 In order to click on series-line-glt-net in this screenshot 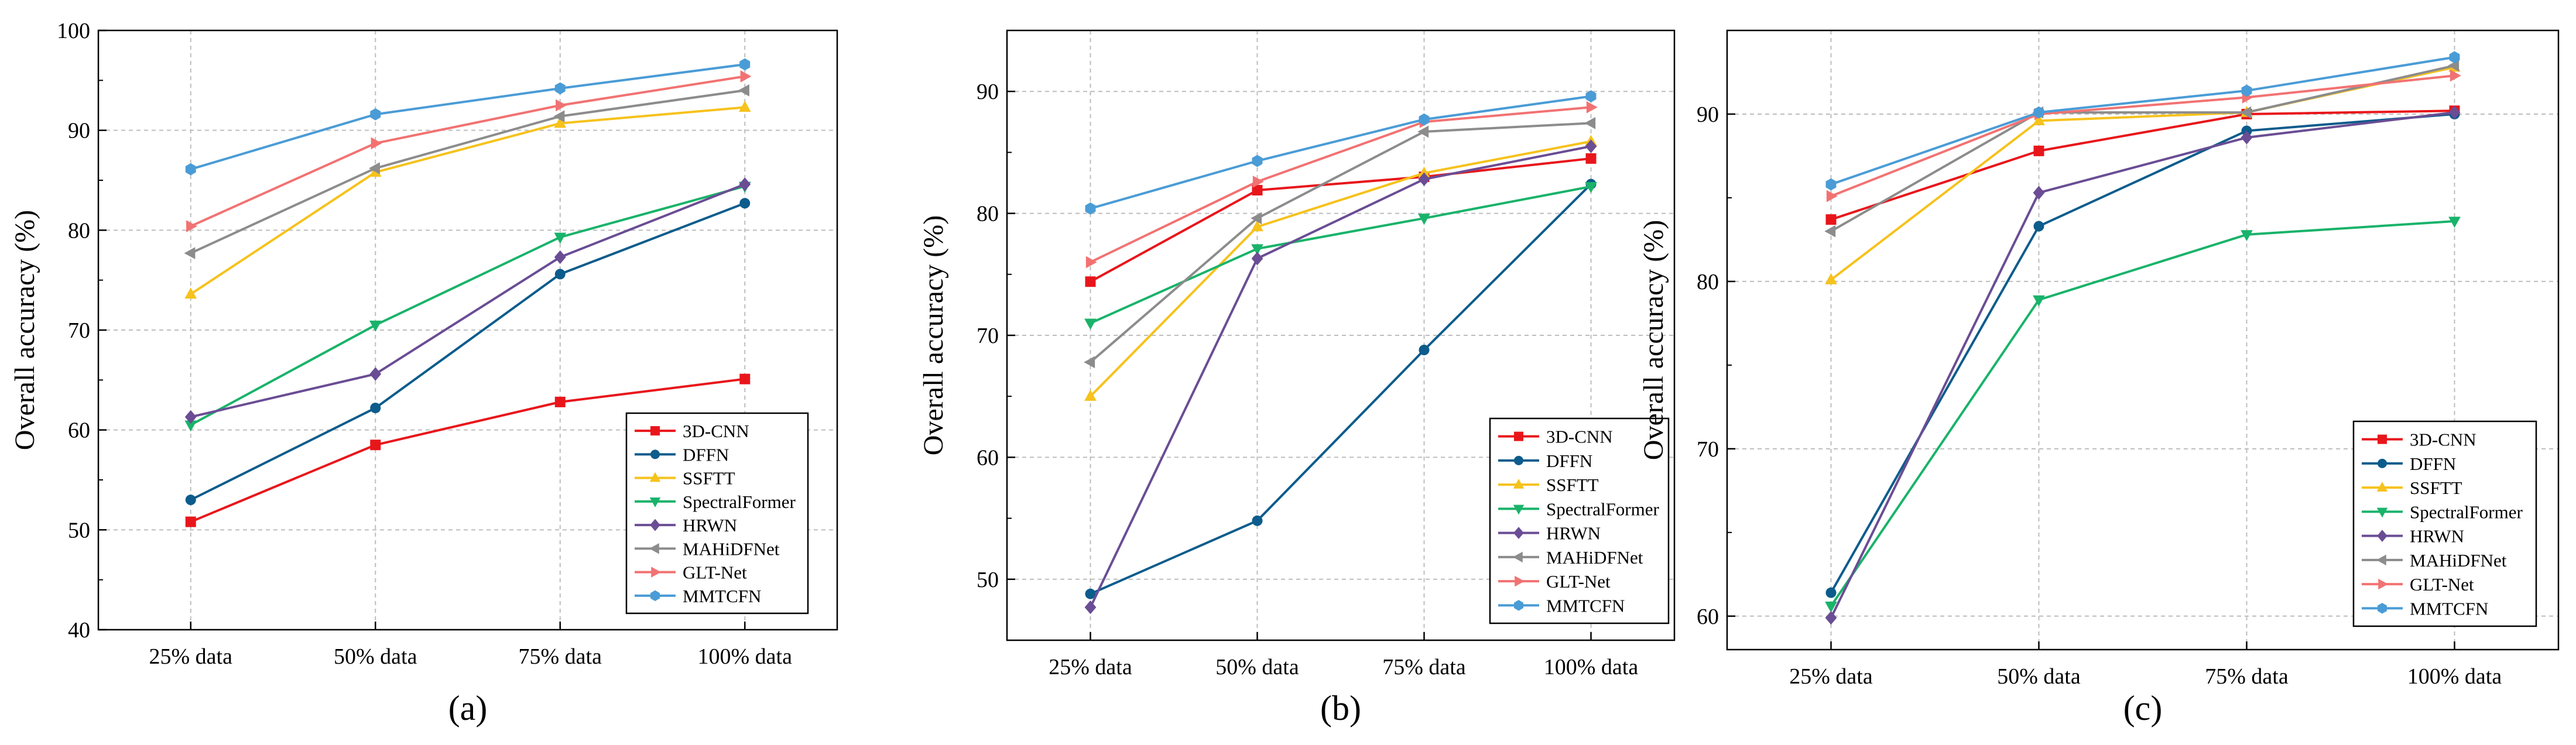, I will do `click(2142, 135)`.